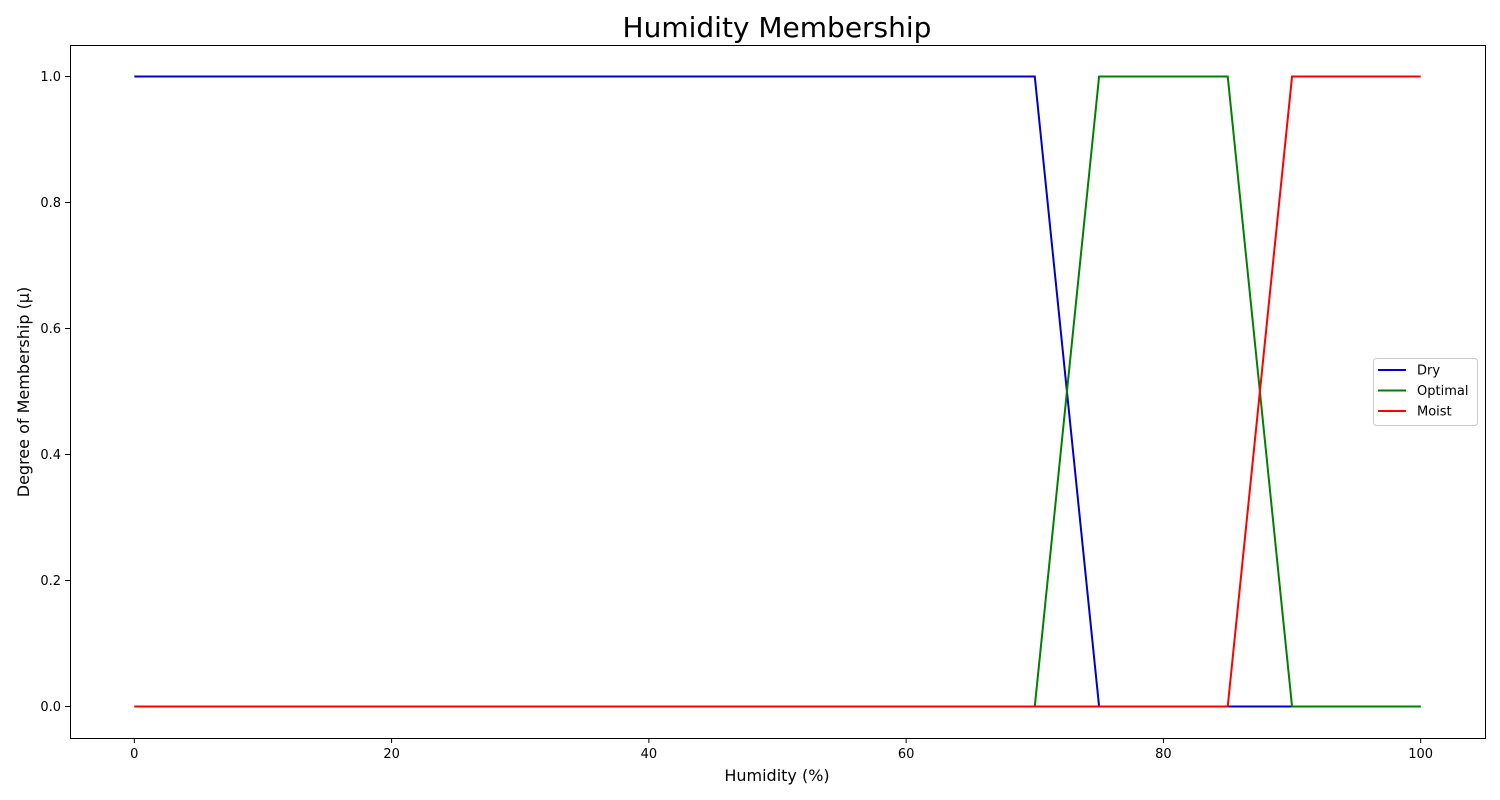 The image size is (1500, 800). What do you see at coordinates (781, 750) in the screenshot?
I see `x-axis-ticks: 0 20 40 60 80 100` at bounding box center [781, 750].